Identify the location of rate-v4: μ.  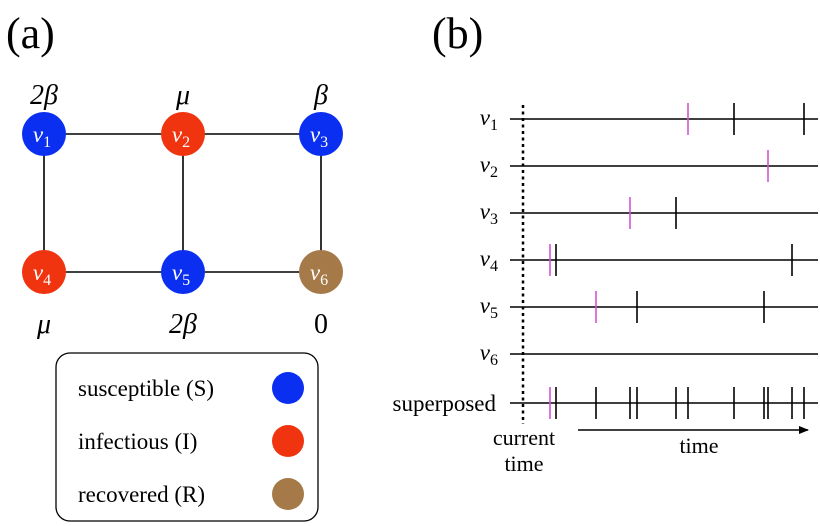
(43, 324).